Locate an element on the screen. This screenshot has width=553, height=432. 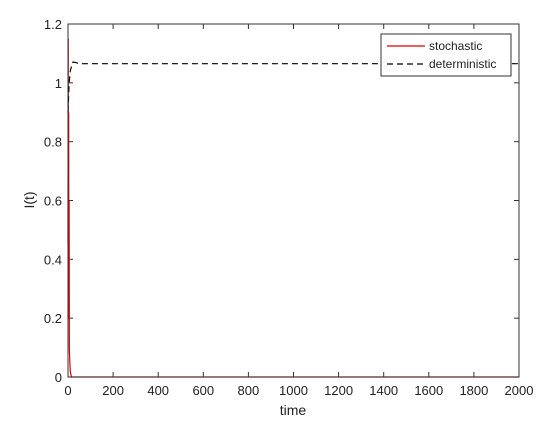
x-tick-label: 2000 is located at coordinates (519, 390).